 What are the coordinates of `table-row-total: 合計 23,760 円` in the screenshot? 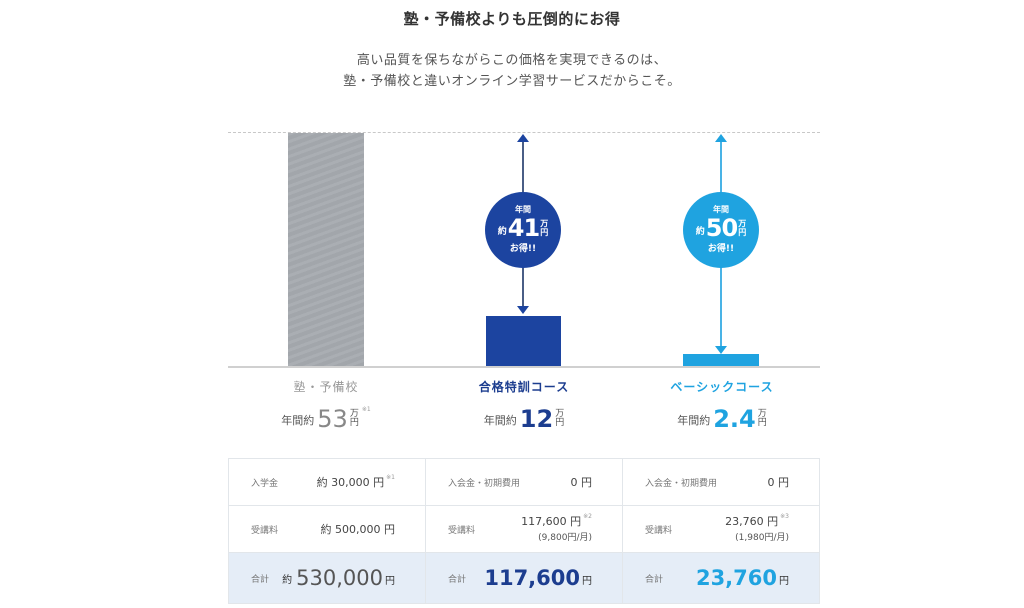 It's located at (721, 578).